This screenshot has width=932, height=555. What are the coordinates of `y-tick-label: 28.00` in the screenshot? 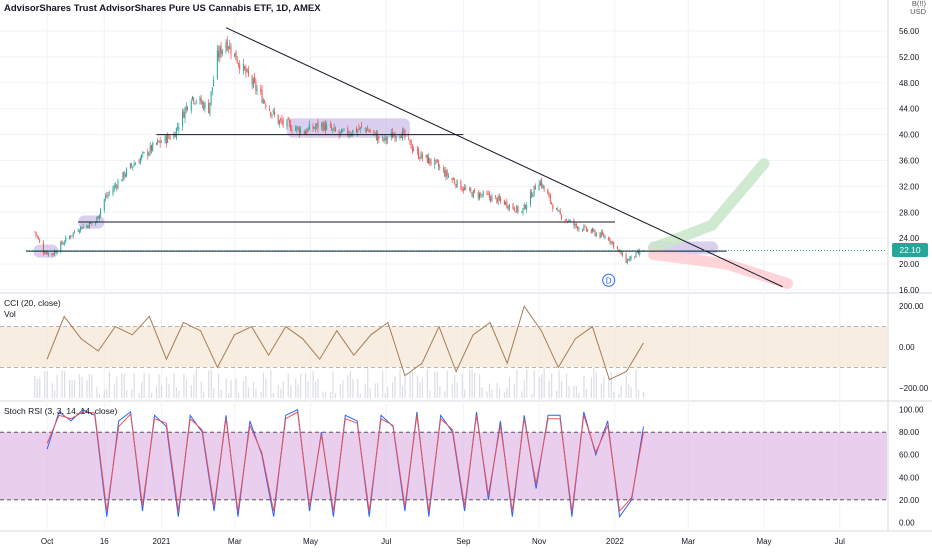 It's located at (909, 212).